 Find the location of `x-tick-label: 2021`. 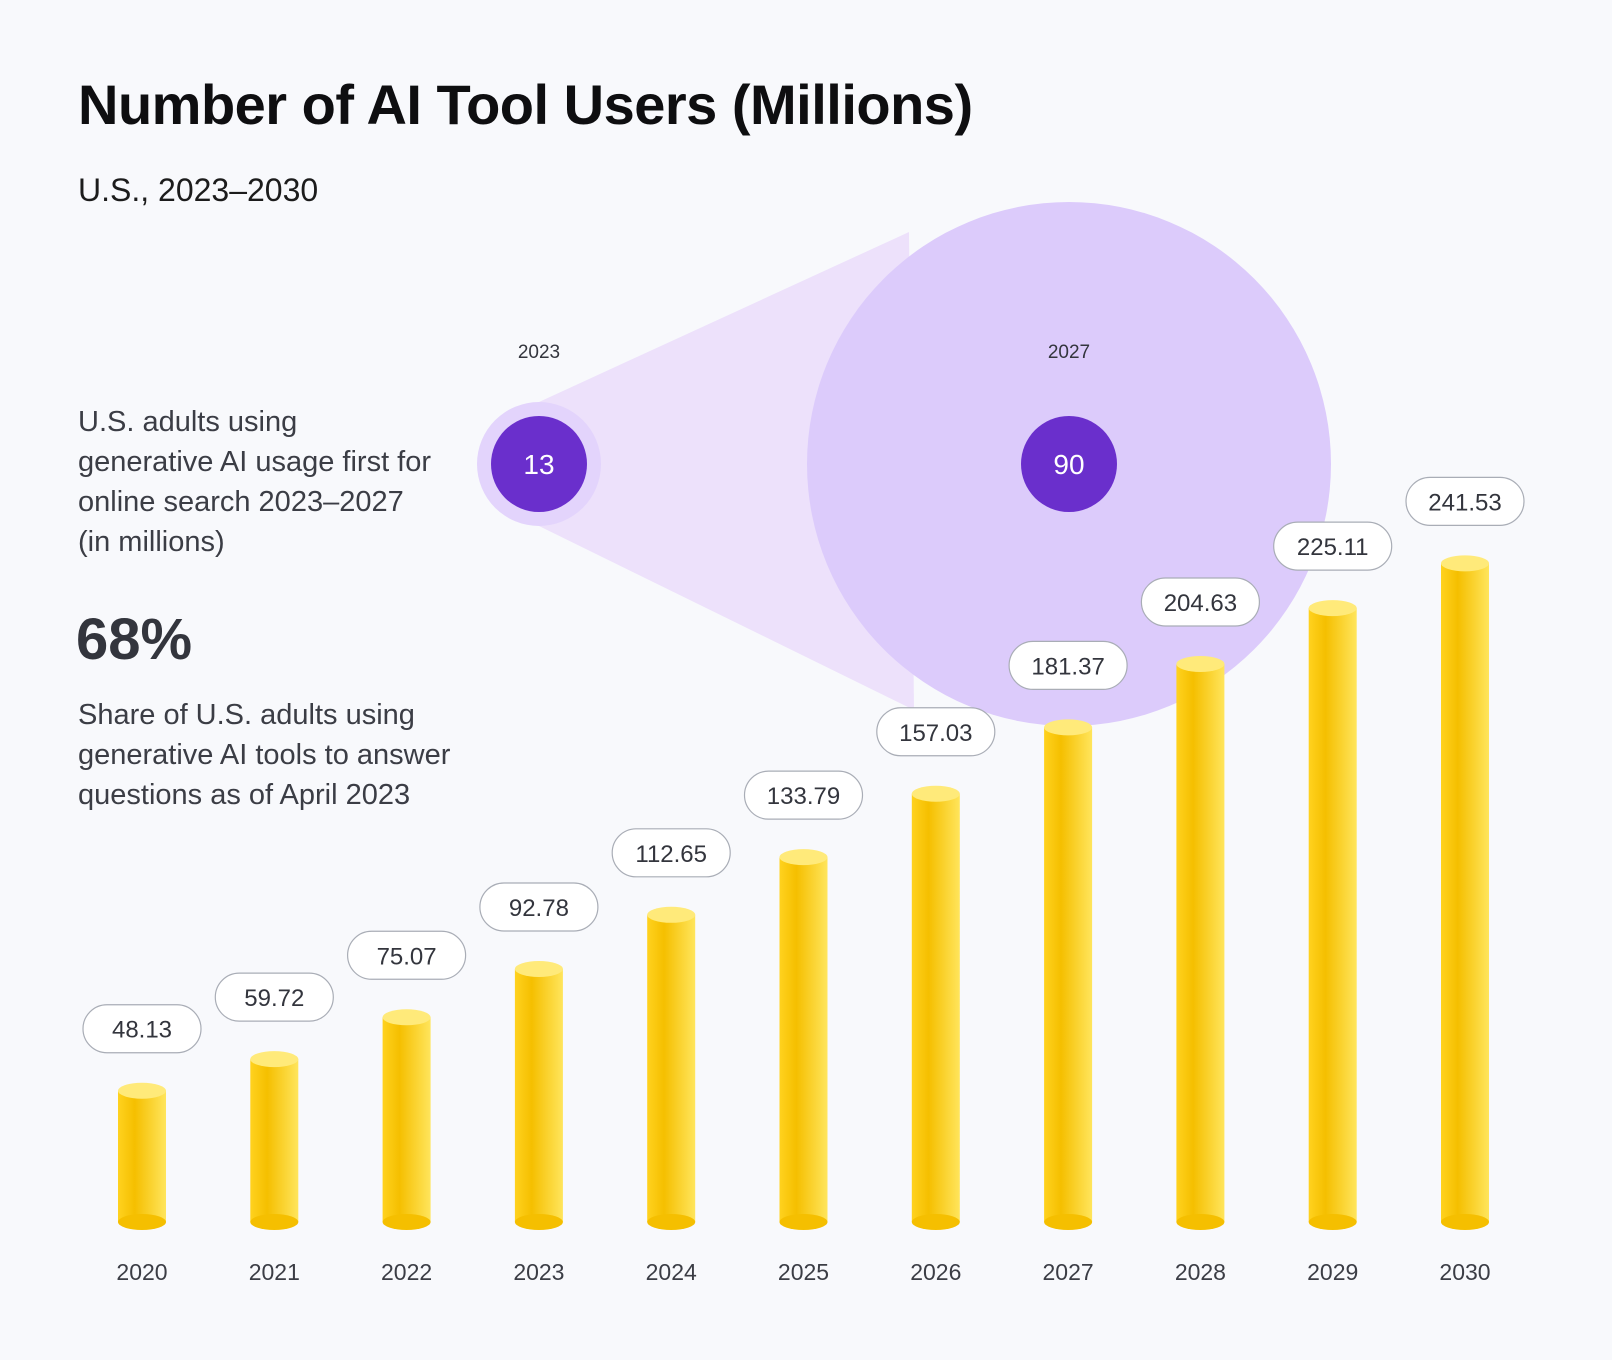

x-tick-label: 2021 is located at coordinates (274, 1272).